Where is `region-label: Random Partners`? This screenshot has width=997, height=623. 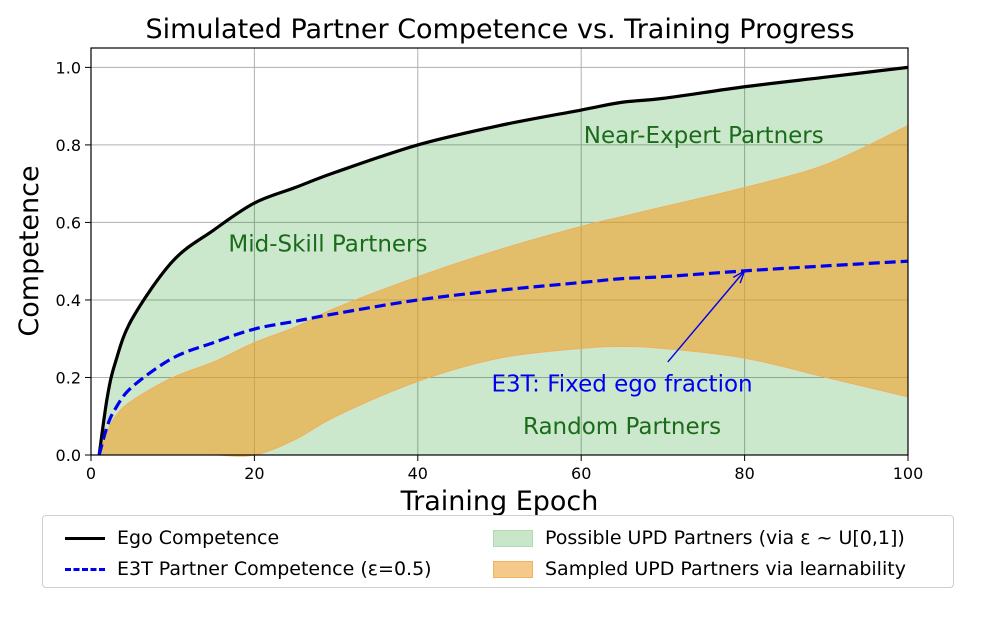
region-label: Random Partners is located at coordinates (622, 427).